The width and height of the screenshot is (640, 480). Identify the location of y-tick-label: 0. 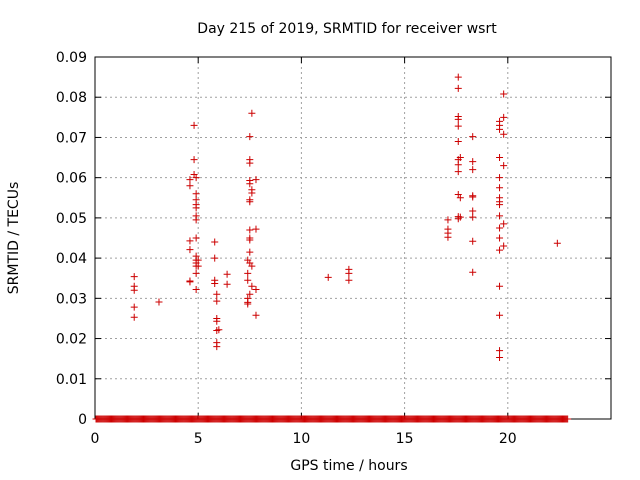
(82, 420).